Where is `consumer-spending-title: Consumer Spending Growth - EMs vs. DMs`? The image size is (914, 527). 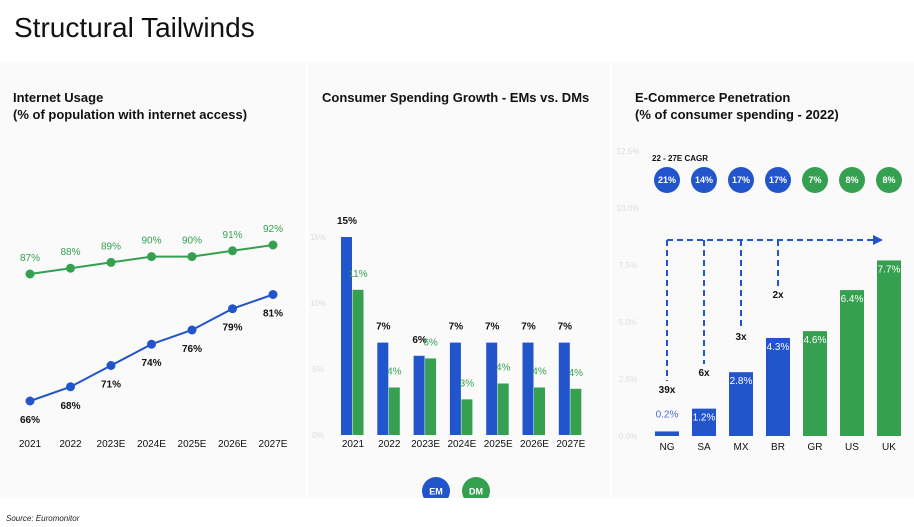
consumer-spending-title: Consumer Spending Growth - EMs vs. DMs is located at coordinates (456, 97).